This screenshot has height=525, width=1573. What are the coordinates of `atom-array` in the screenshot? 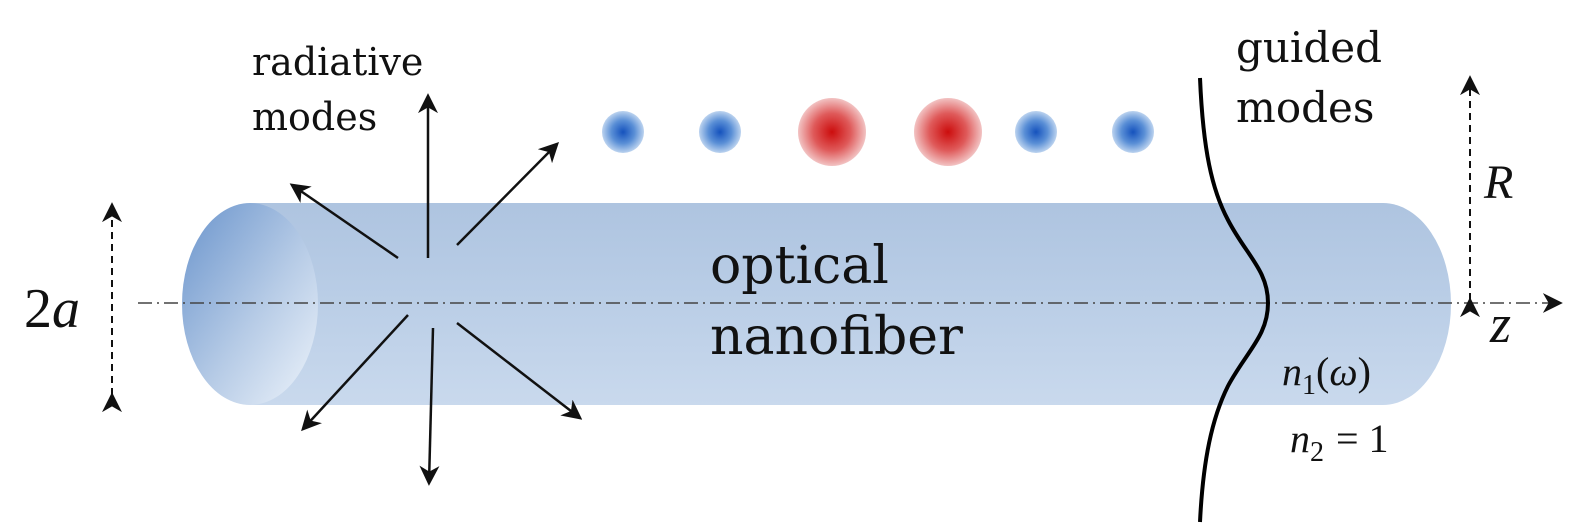 It's located at (878, 132).